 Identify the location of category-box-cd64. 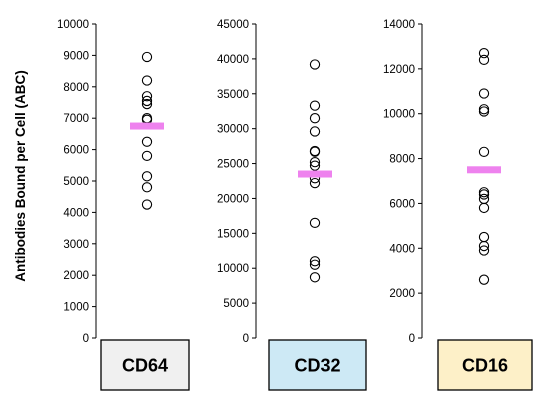
(145, 365).